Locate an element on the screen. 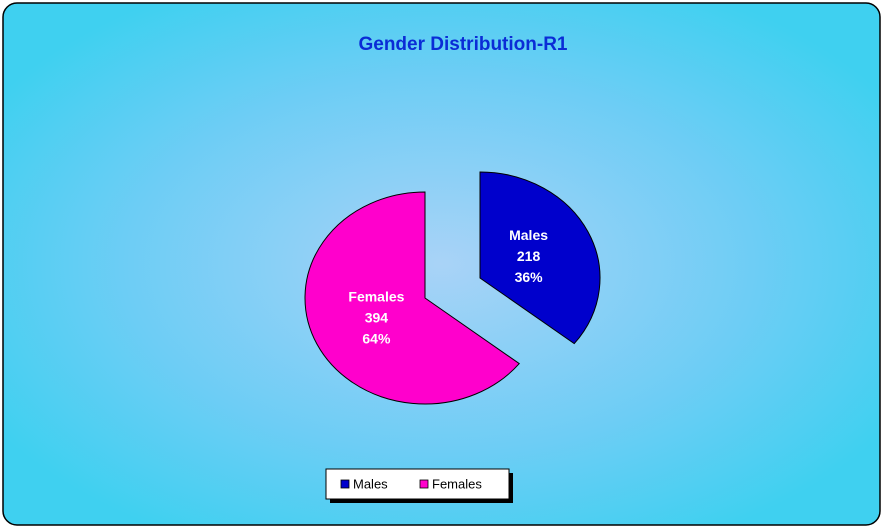 This screenshot has width=885, height=530. slice-label-value: 394 is located at coordinates (377, 318).